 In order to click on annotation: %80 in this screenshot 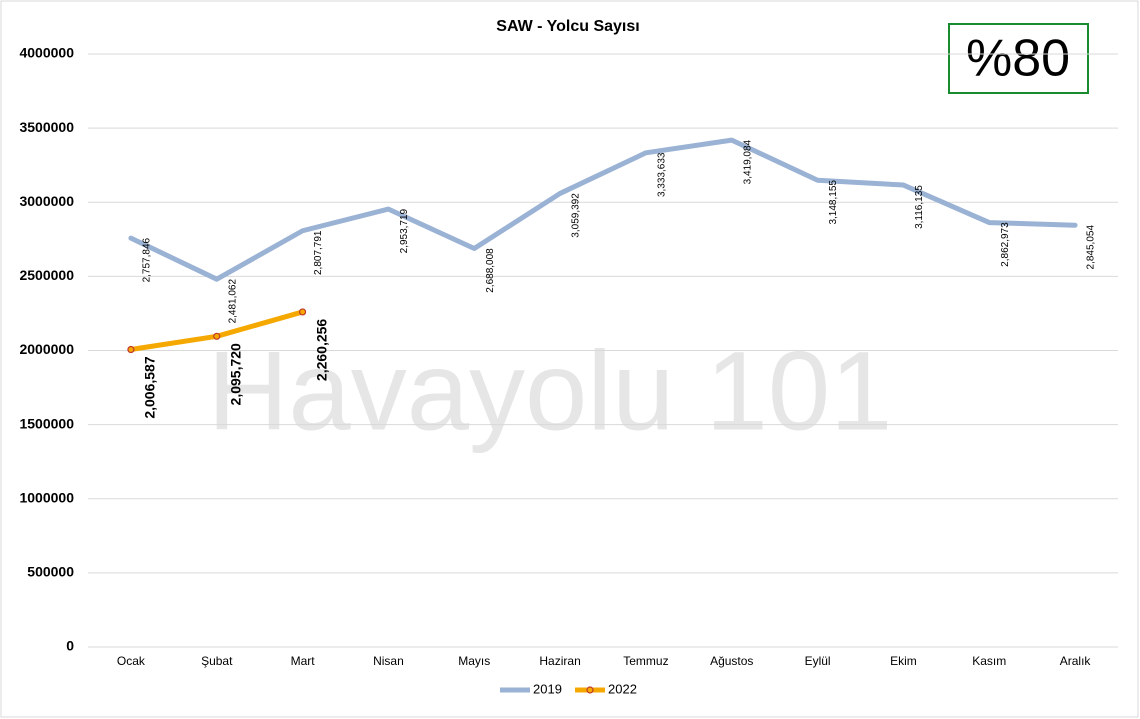, I will do `click(1018, 59)`.